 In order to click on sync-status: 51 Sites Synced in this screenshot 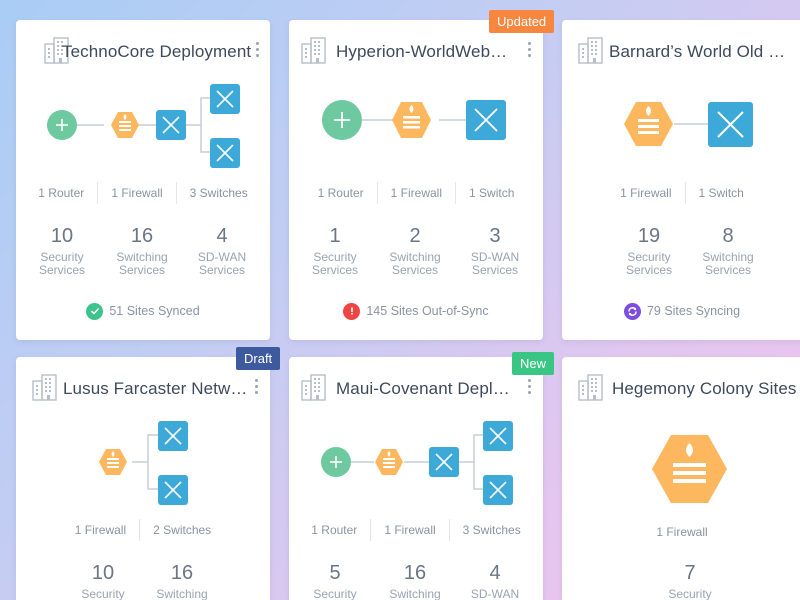, I will do `click(143, 311)`.